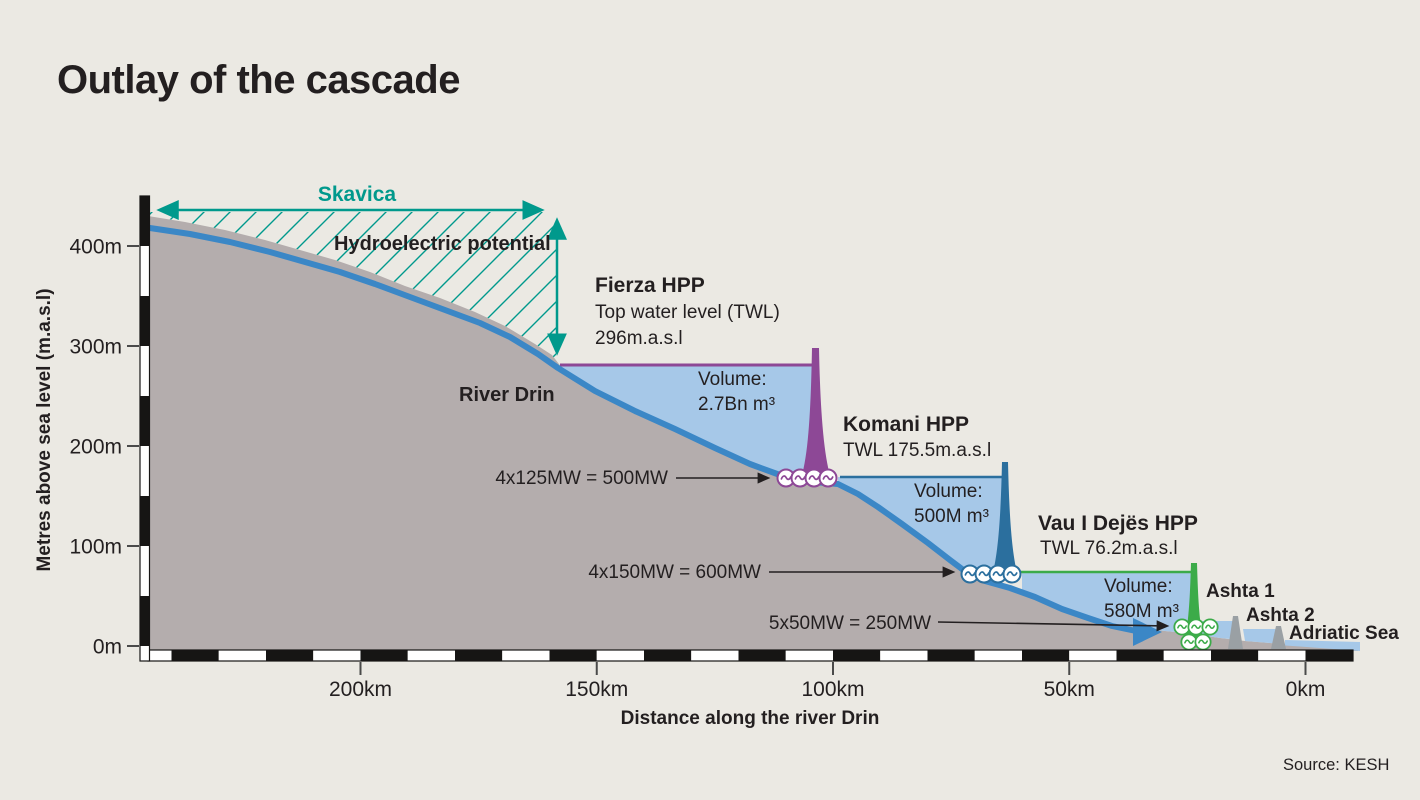  Describe the element at coordinates (917, 450) in the screenshot. I see `komani-twl: TWL 175.5m.a.s.l` at that location.